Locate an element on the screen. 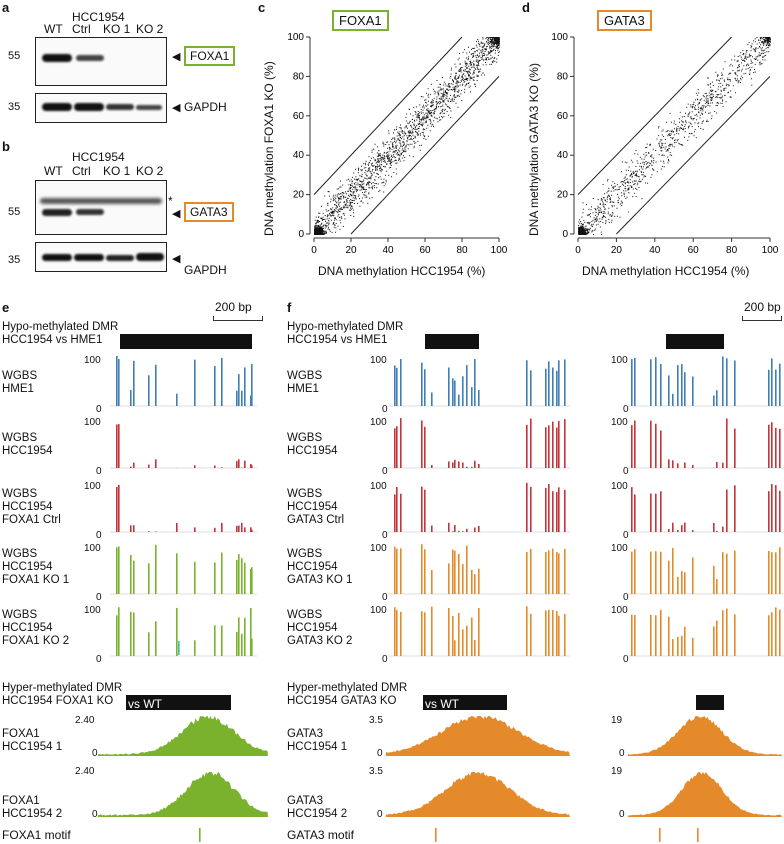 This screenshot has width=784, height=844. chip-label-line: FOXA1 is located at coordinates (21, 801).